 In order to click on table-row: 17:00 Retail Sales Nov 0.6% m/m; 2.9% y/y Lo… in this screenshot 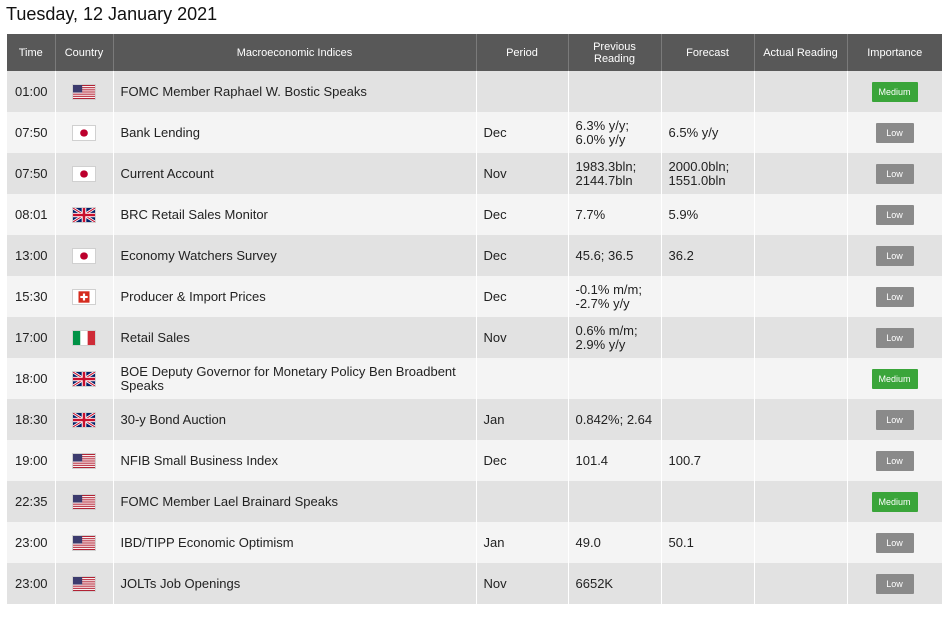, I will do `click(475, 337)`.